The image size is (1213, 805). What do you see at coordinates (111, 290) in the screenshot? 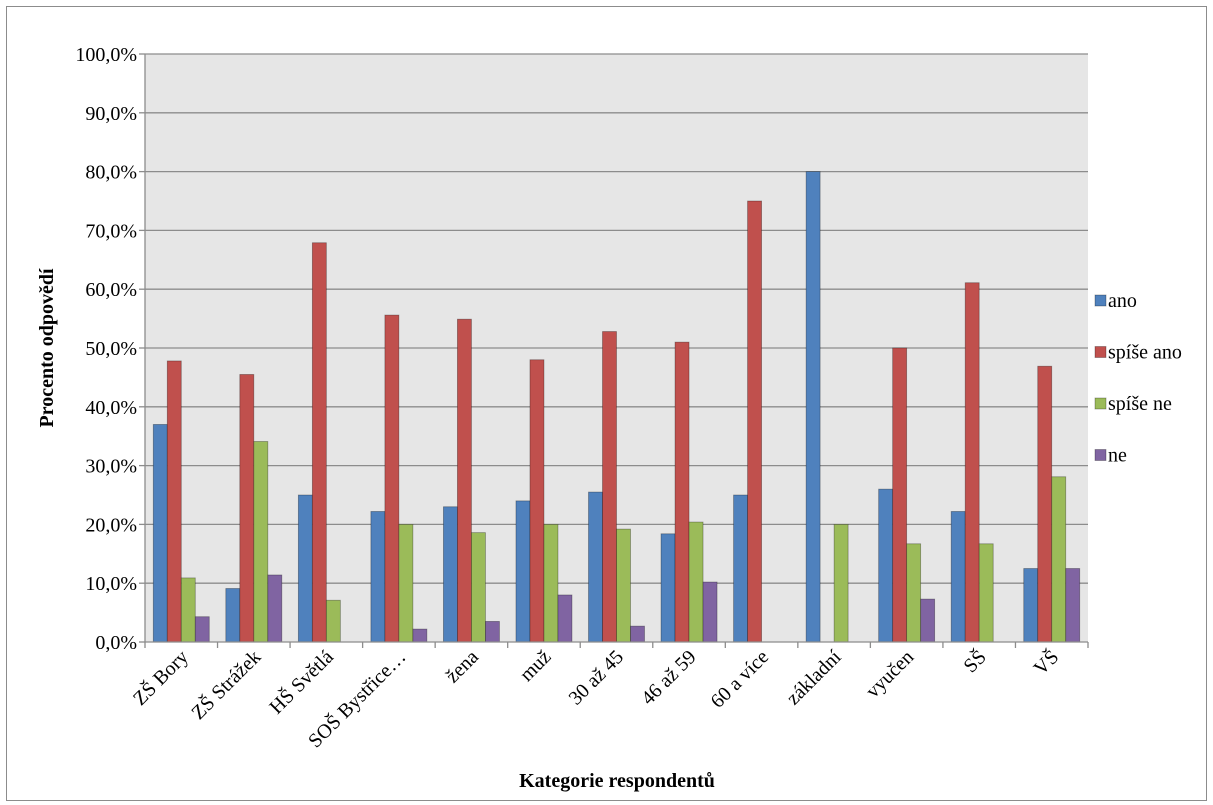
I see `y-tick-label: 60,0%` at bounding box center [111, 290].